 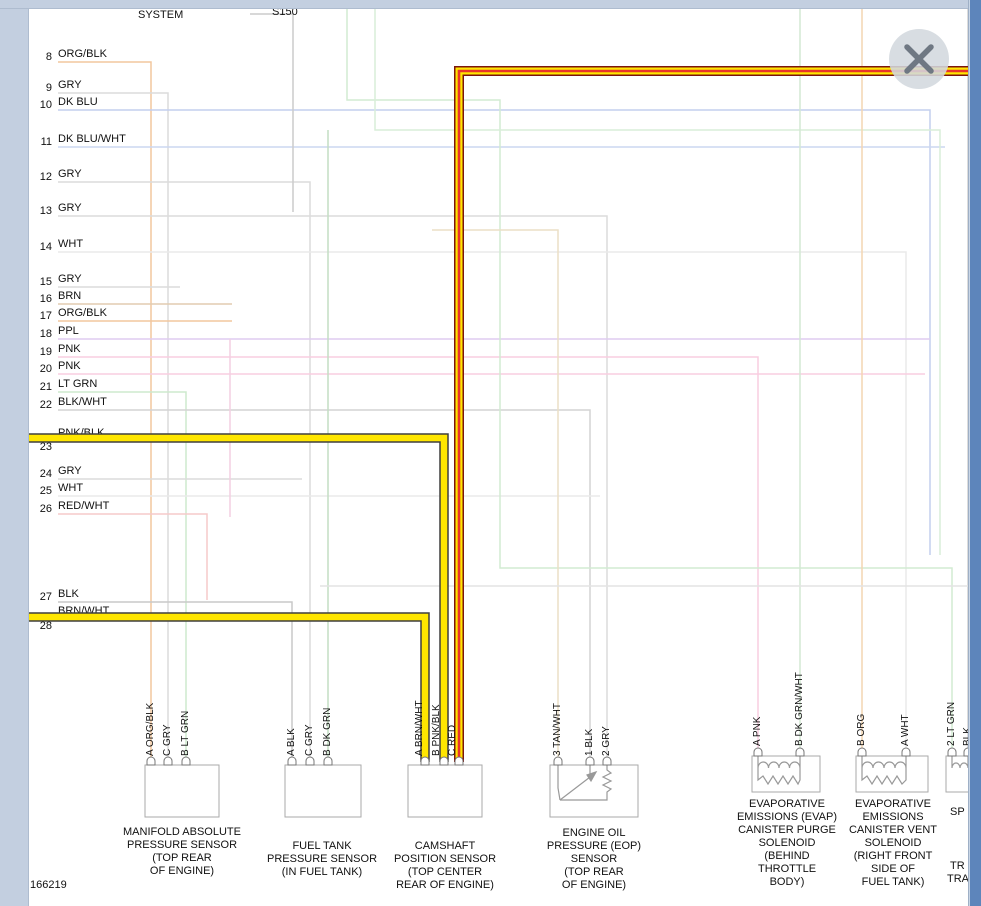 What do you see at coordinates (185, 733) in the screenshot?
I see `pin-label: B LT GRN` at bounding box center [185, 733].